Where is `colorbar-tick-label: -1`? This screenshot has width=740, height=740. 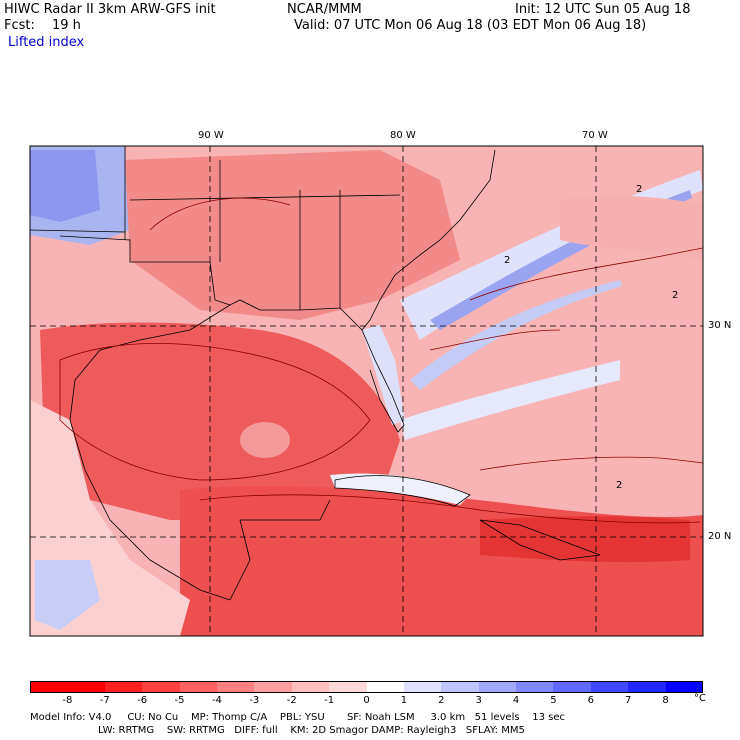 colorbar-tick-label: -1 is located at coordinates (329, 700).